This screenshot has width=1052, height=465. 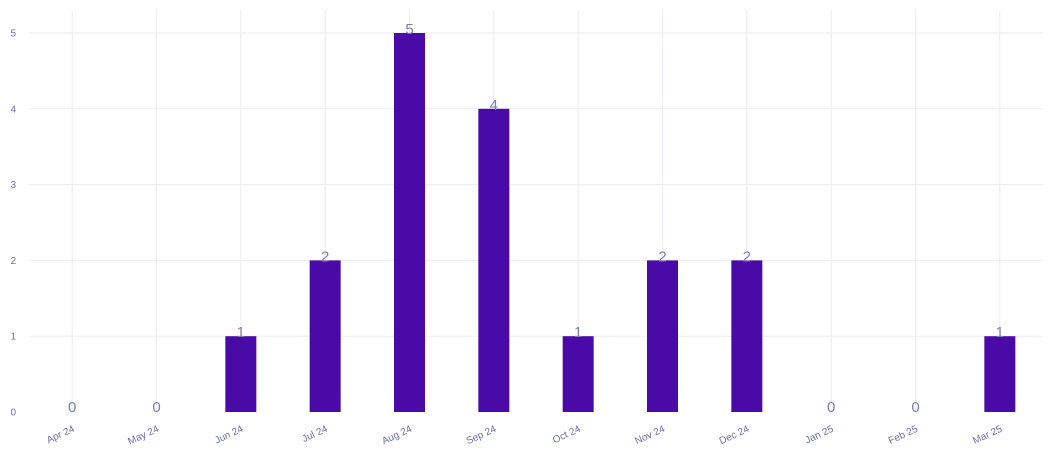 What do you see at coordinates (13, 34) in the screenshot?
I see `y-tick-label: 5` at bounding box center [13, 34].